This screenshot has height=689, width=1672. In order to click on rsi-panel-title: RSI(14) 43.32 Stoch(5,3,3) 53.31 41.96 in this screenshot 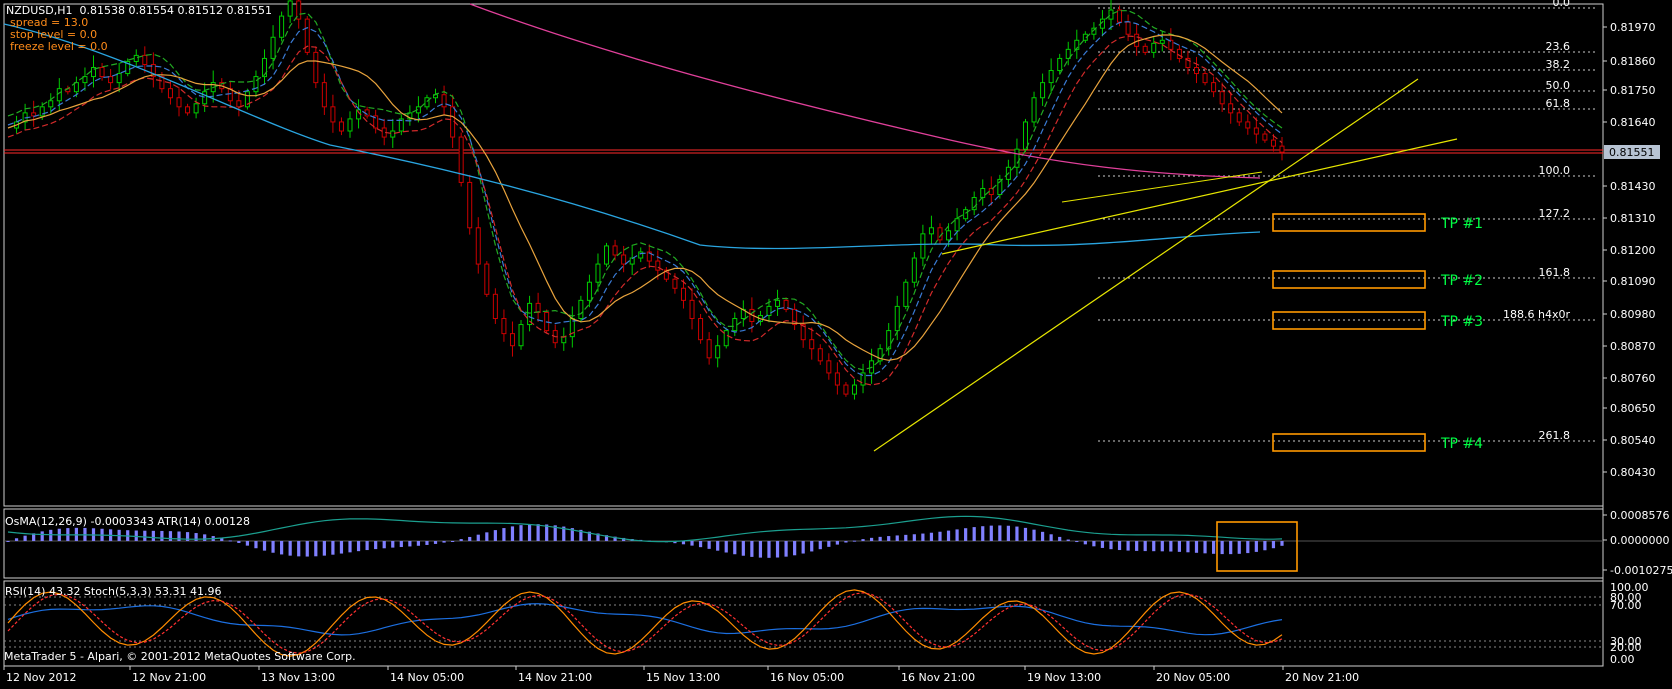, I will do `click(113, 591)`.